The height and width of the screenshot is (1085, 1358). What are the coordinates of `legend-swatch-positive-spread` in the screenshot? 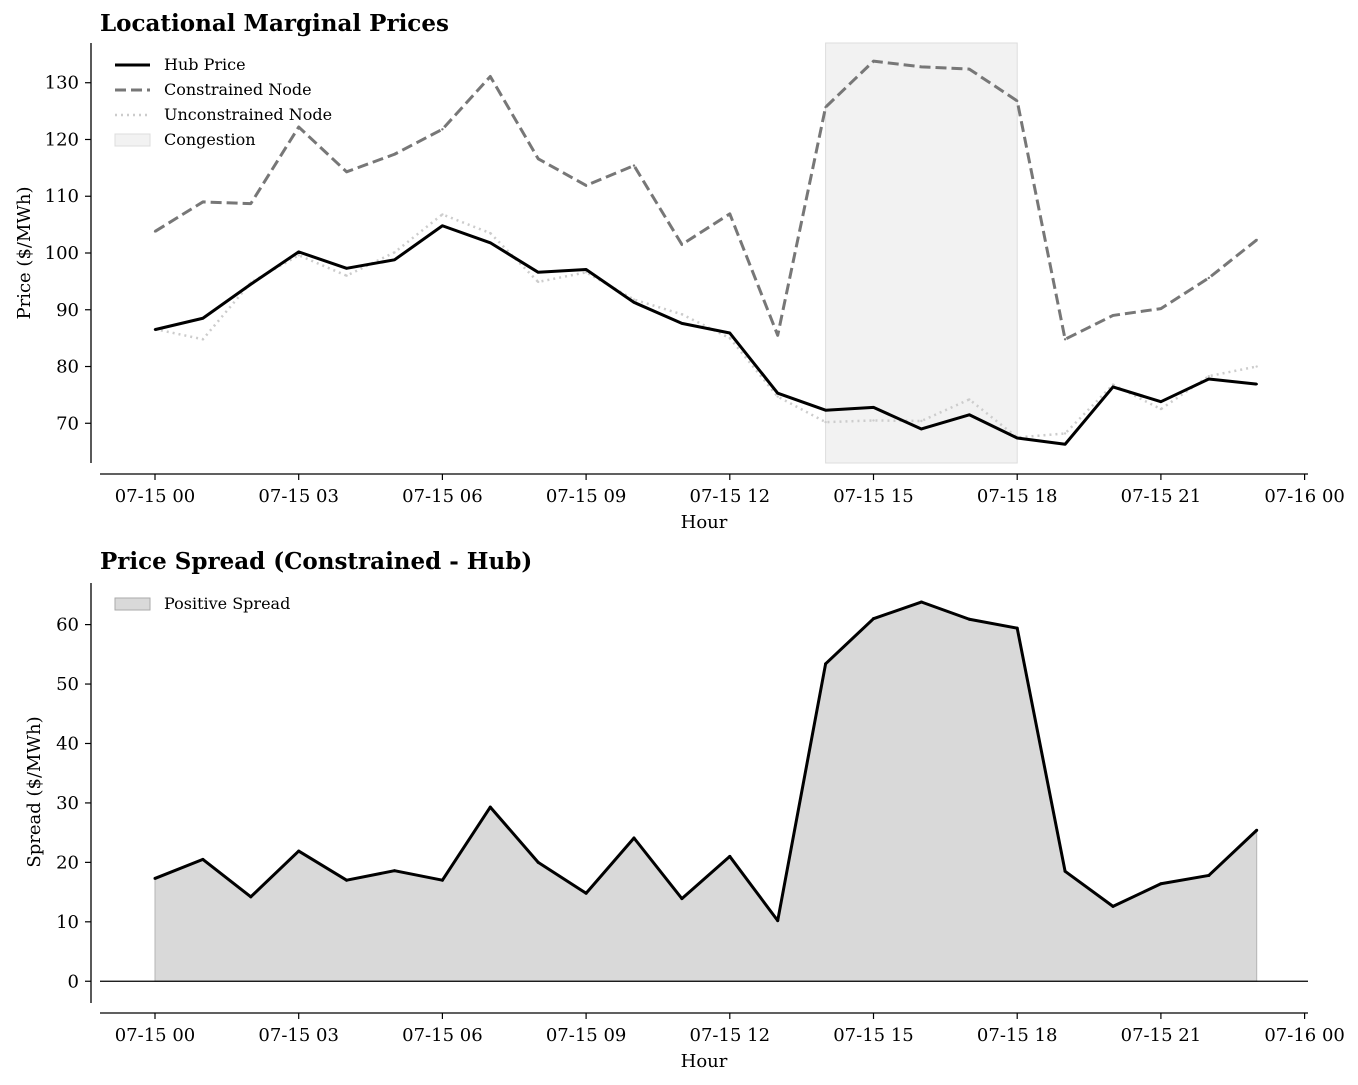 It's located at (132, 604).